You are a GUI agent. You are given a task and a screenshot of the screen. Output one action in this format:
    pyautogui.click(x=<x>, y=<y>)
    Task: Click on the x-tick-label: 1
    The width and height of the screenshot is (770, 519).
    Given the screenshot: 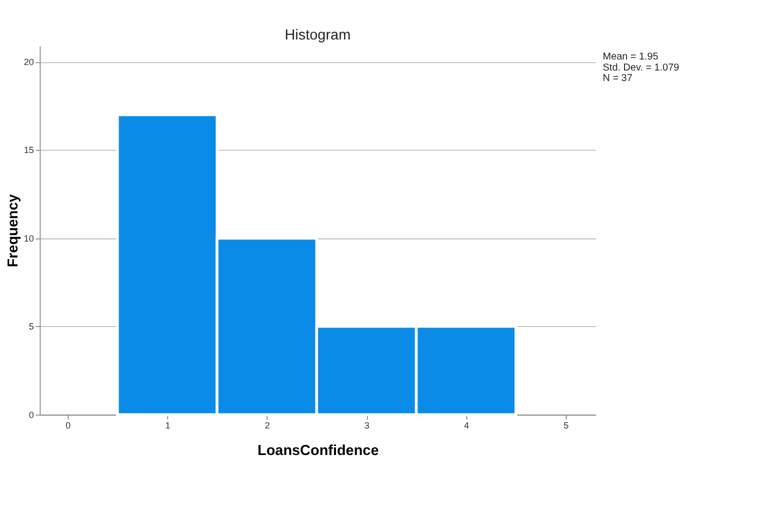 What is the action you would take?
    pyautogui.click(x=167, y=425)
    